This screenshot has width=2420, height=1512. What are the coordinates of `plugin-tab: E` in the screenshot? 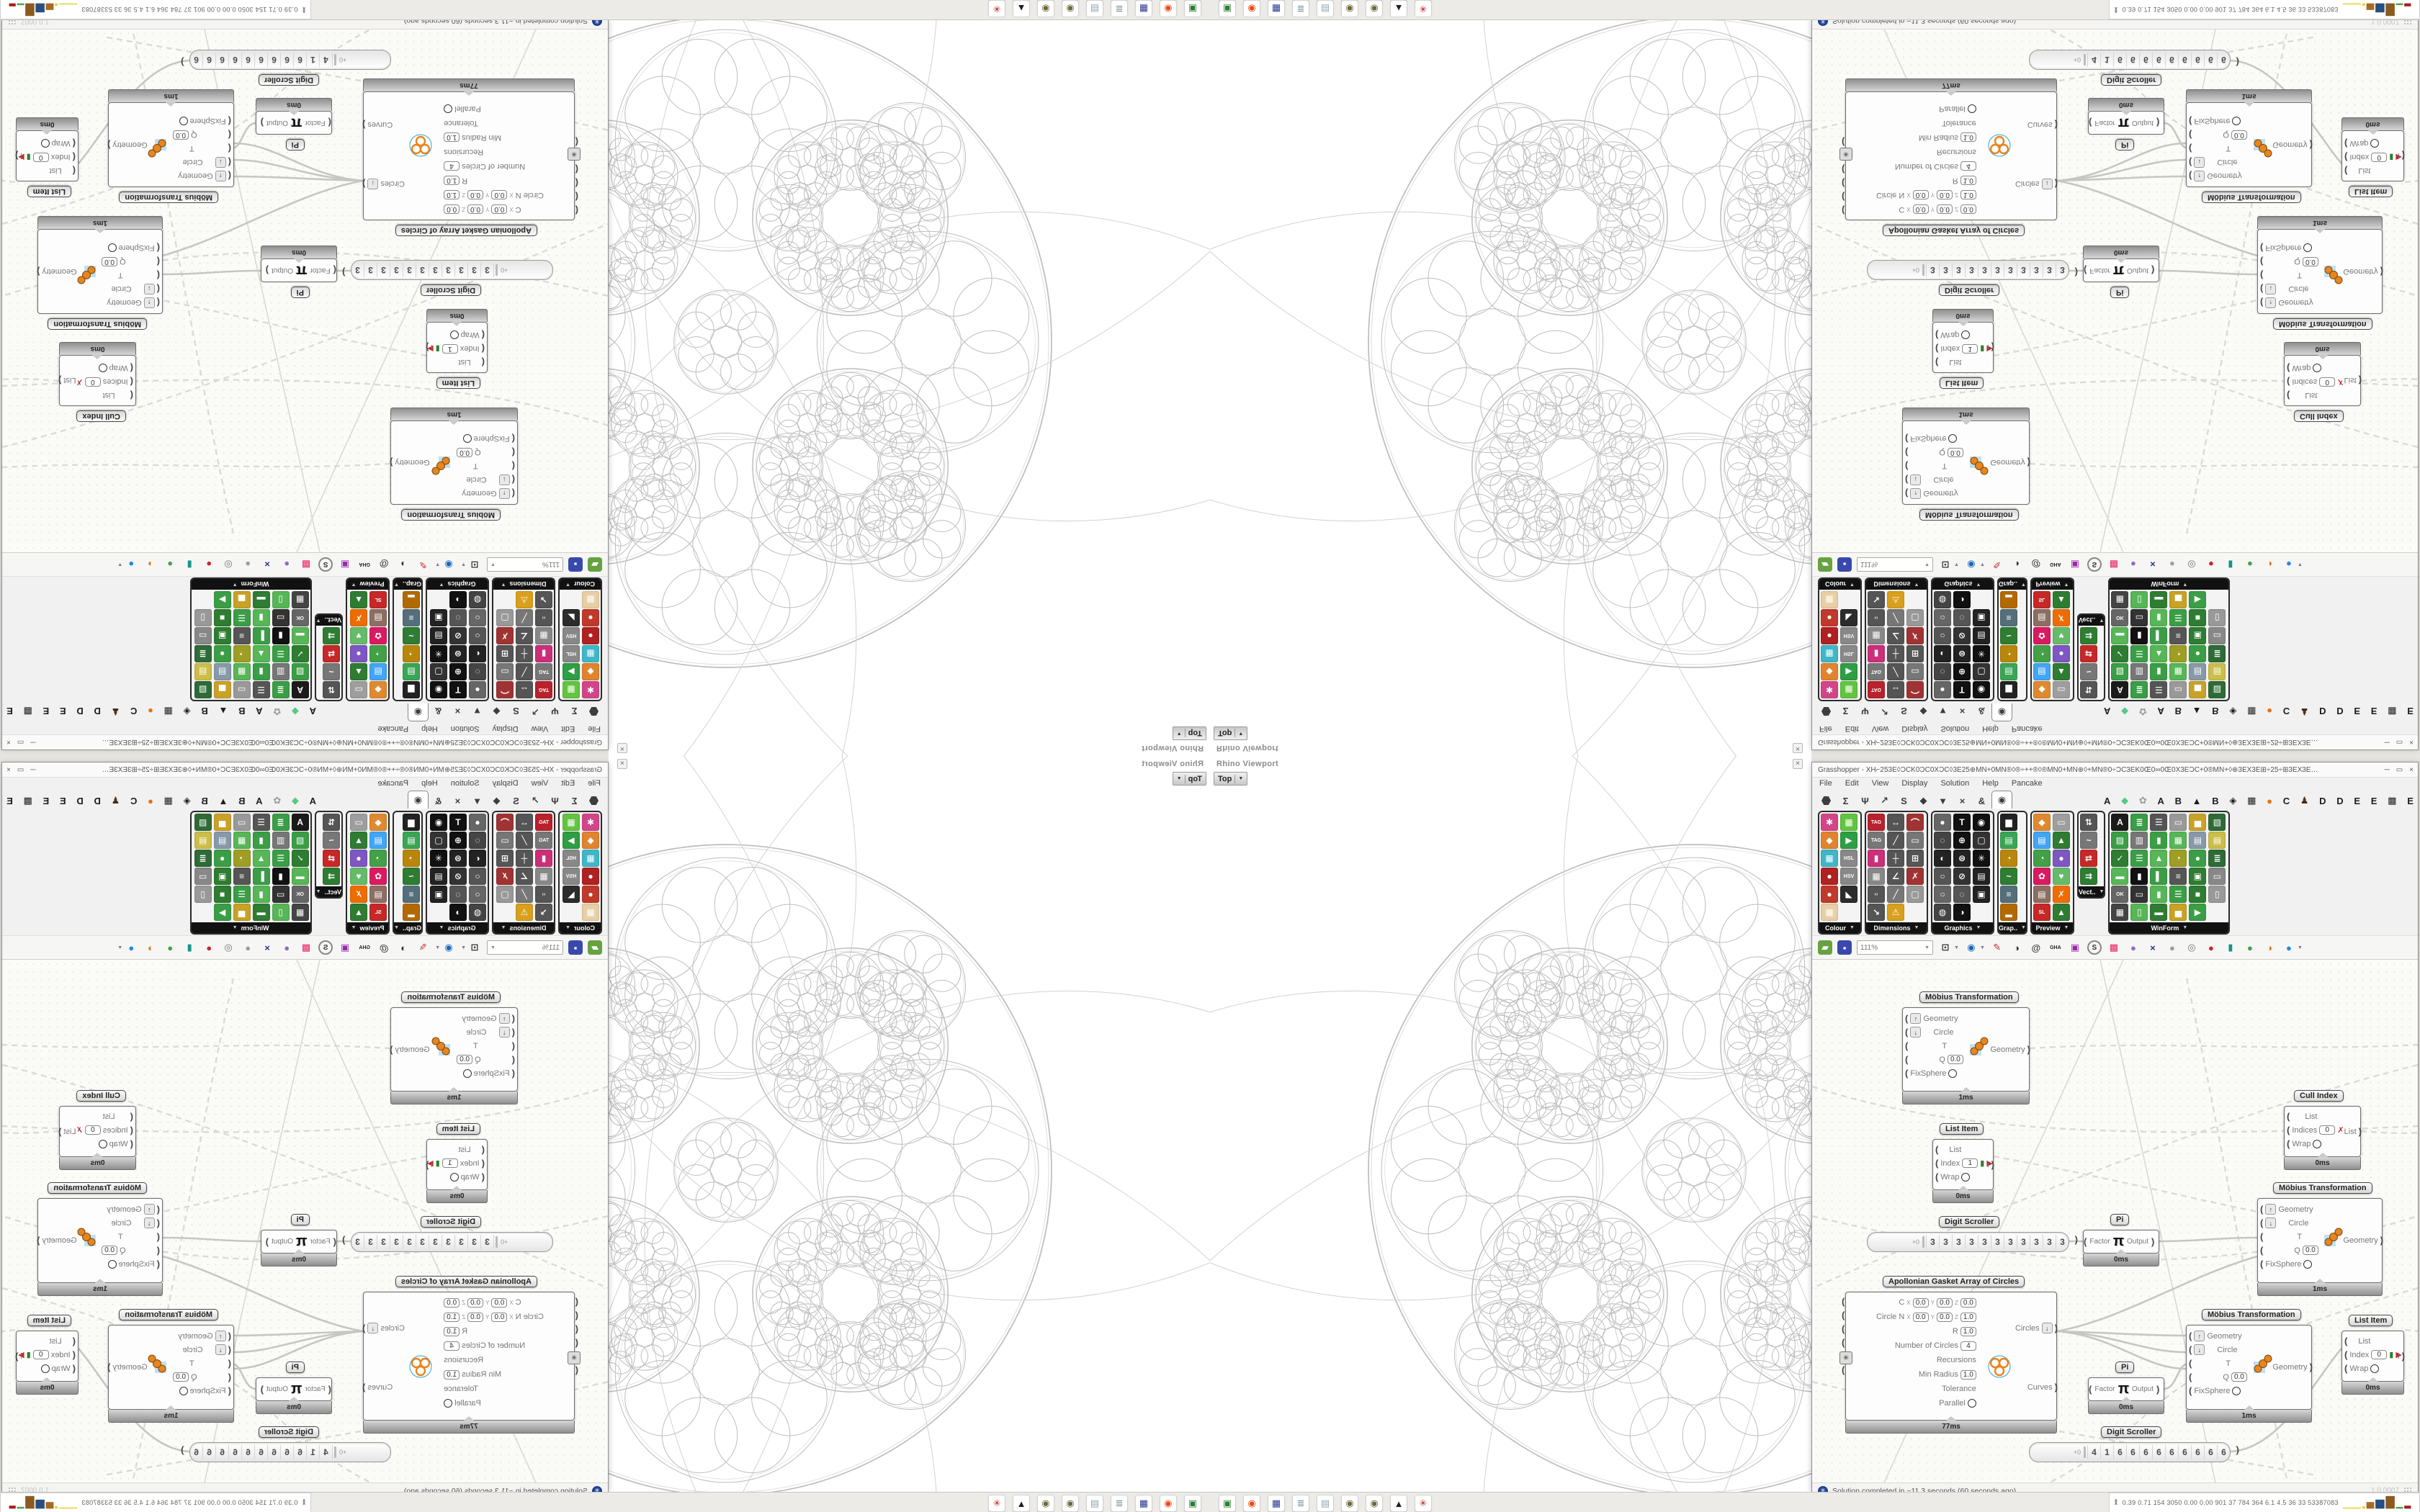 It's located at (9, 711).